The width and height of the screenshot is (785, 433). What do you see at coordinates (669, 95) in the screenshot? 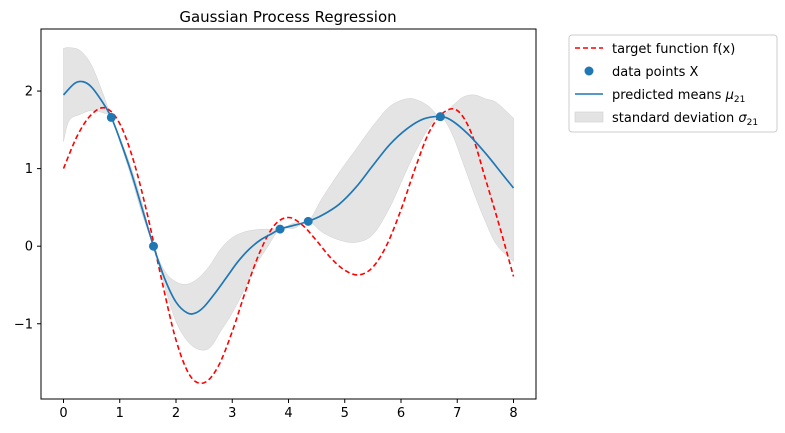
I see `legend-mean-text: predicted means` at bounding box center [669, 95].